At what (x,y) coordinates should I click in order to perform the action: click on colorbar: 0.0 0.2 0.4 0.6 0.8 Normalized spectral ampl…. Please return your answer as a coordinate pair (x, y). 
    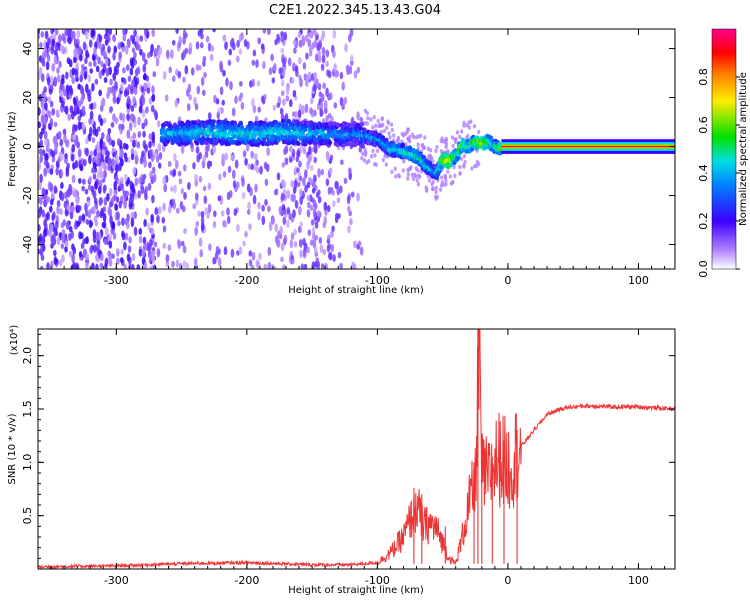
    Looking at the image, I should click on (723, 153).